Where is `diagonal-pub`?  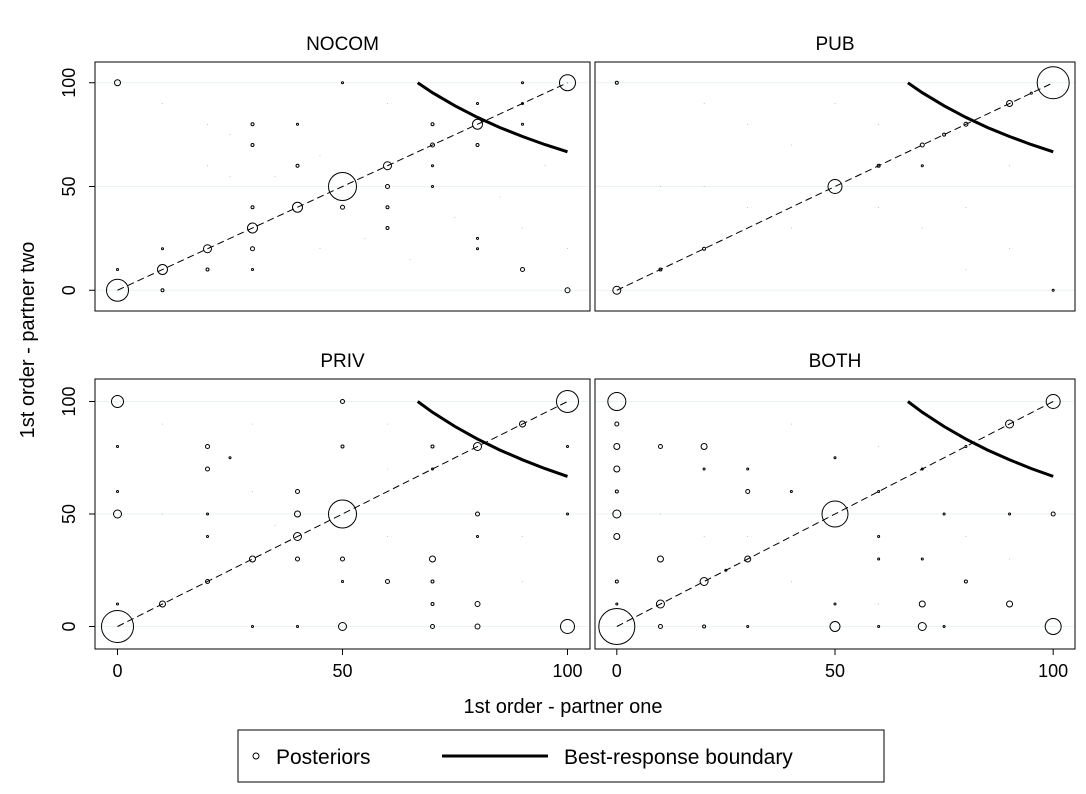 diagonal-pub is located at coordinates (835, 186).